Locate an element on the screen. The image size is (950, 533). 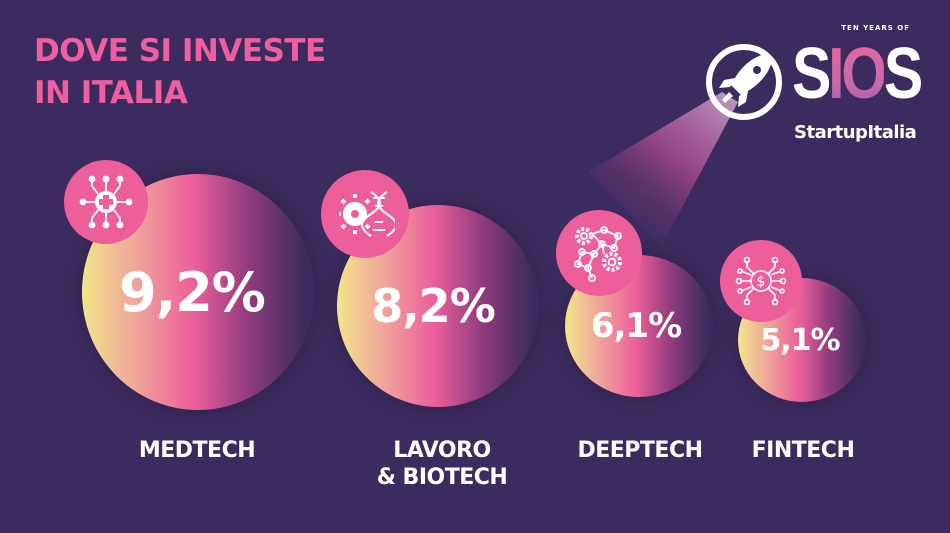
logo-wordmark: SIOS is located at coordinates (857, 74).